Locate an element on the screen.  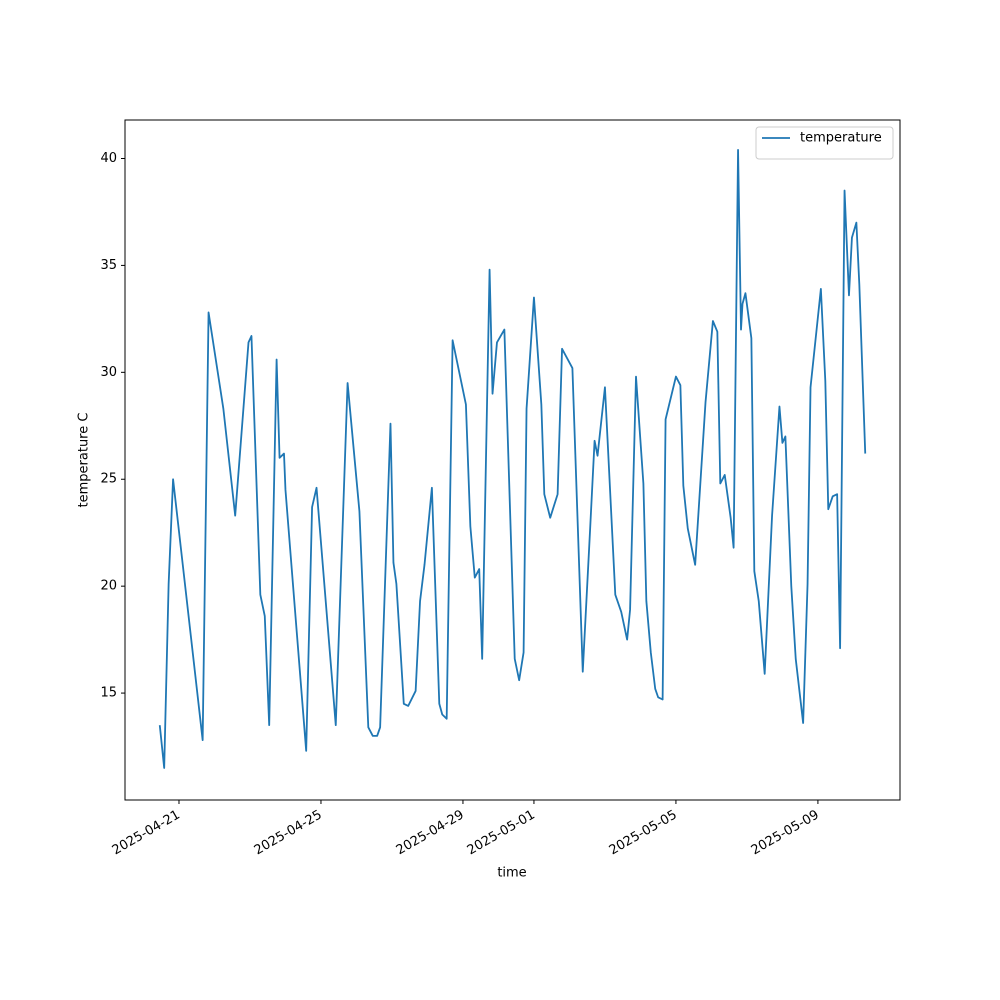
y-tick-label: 40 is located at coordinates (108, 158).